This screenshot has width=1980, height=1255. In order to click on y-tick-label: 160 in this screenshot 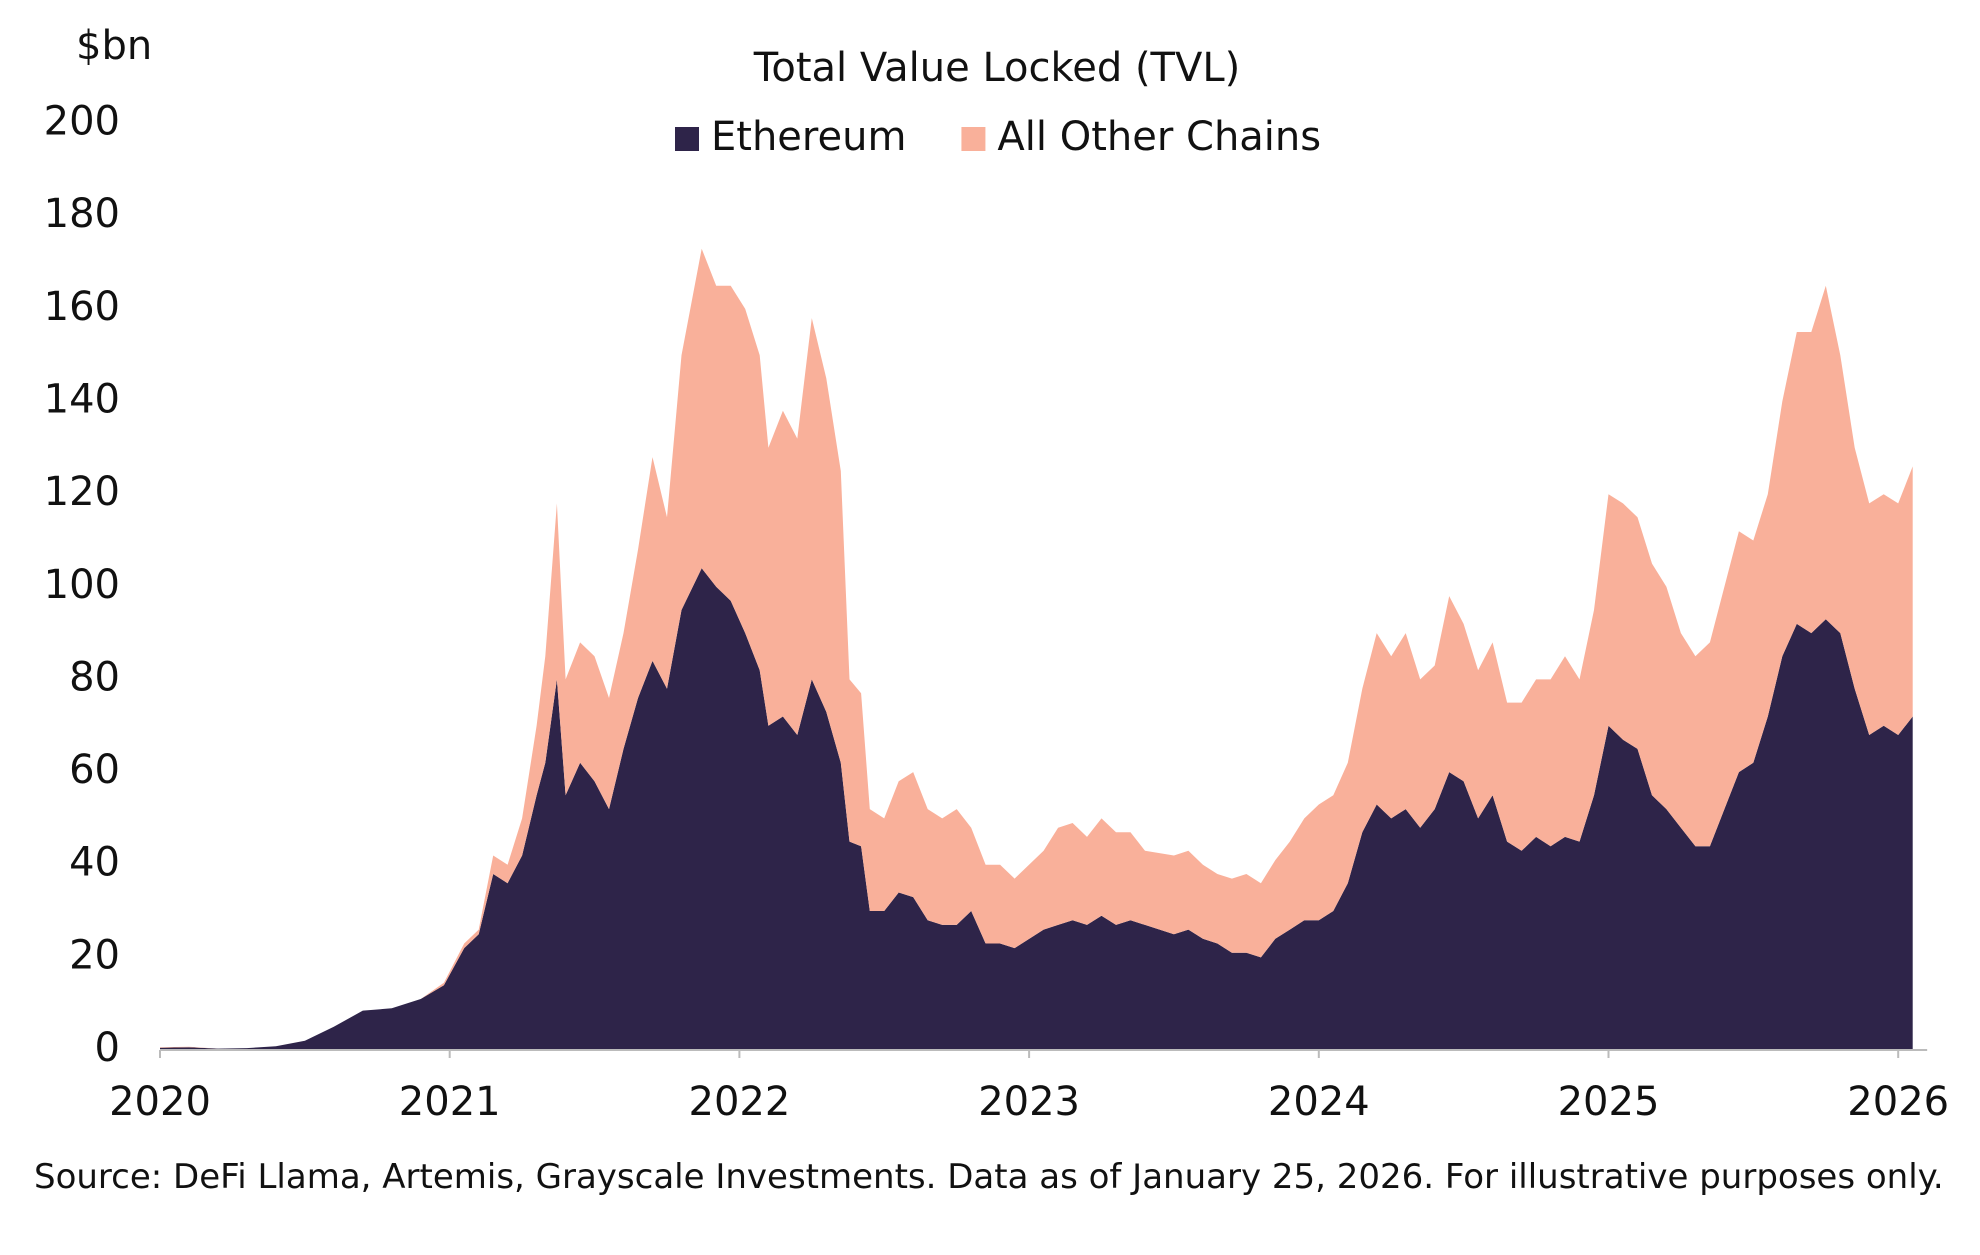, I will do `click(82, 307)`.